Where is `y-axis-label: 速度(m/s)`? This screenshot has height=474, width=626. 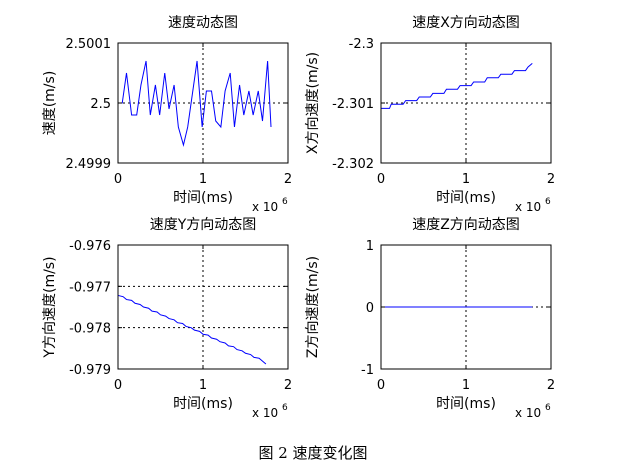 y-axis-label: 速度(m/s) is located at coordinates (50, 103).